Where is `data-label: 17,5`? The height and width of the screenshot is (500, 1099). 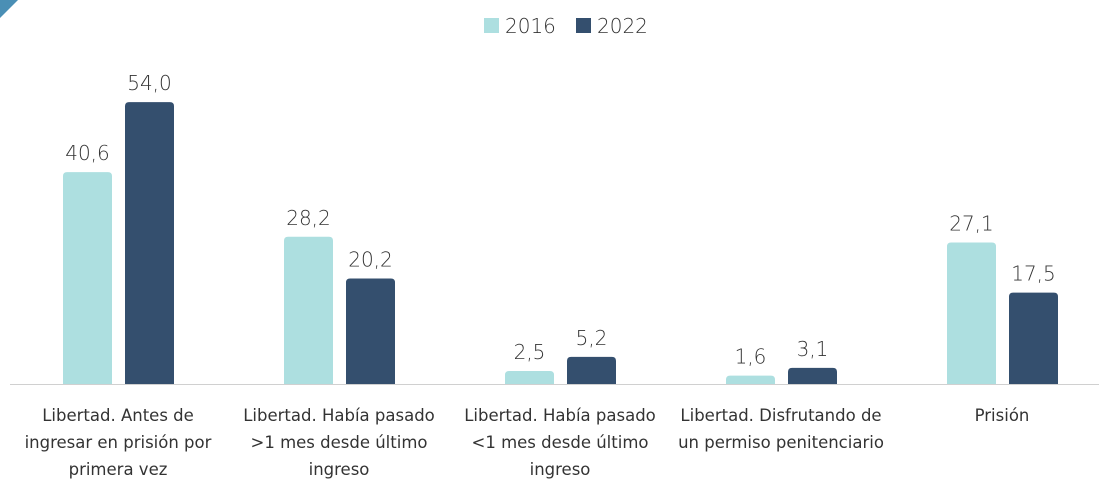
data-label: 17,5 is located at coordinates (1033, 274).